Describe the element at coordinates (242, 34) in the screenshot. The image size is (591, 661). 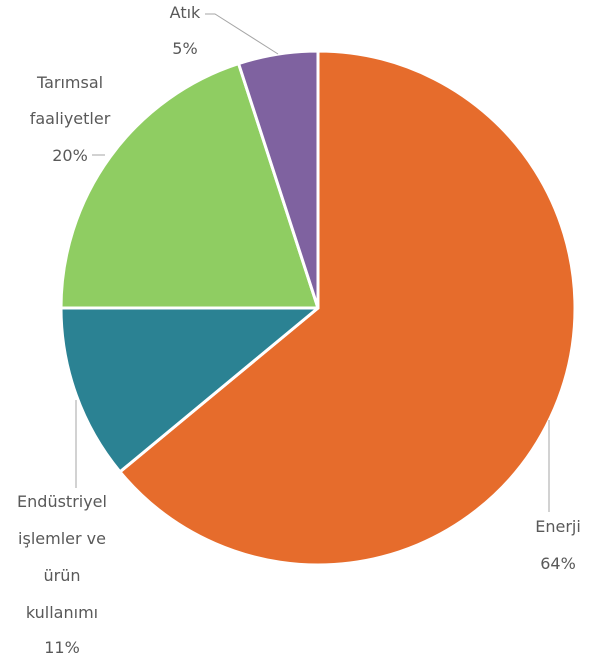
I see `leader-line-waste` at that location.